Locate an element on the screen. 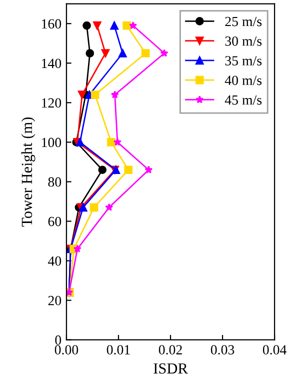 Image resolution: width=289 pixels, height=384 pixels. legend-label: 40 m/s is located at coordinates (243, 81).